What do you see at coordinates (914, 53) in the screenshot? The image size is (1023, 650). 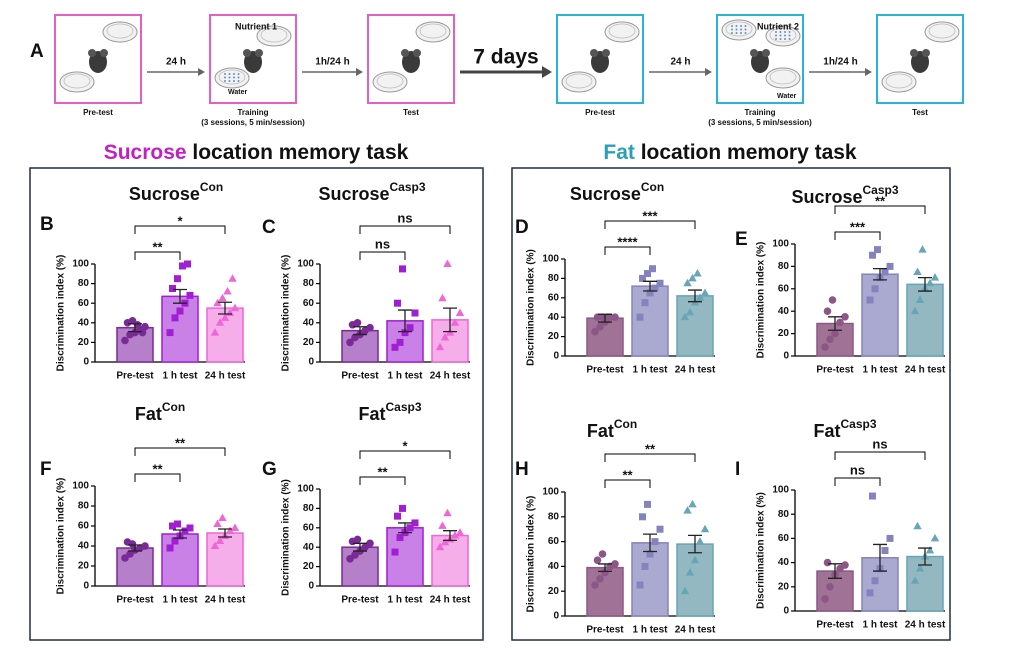 I see `mouse-ear` at bounding box center [914, 53].